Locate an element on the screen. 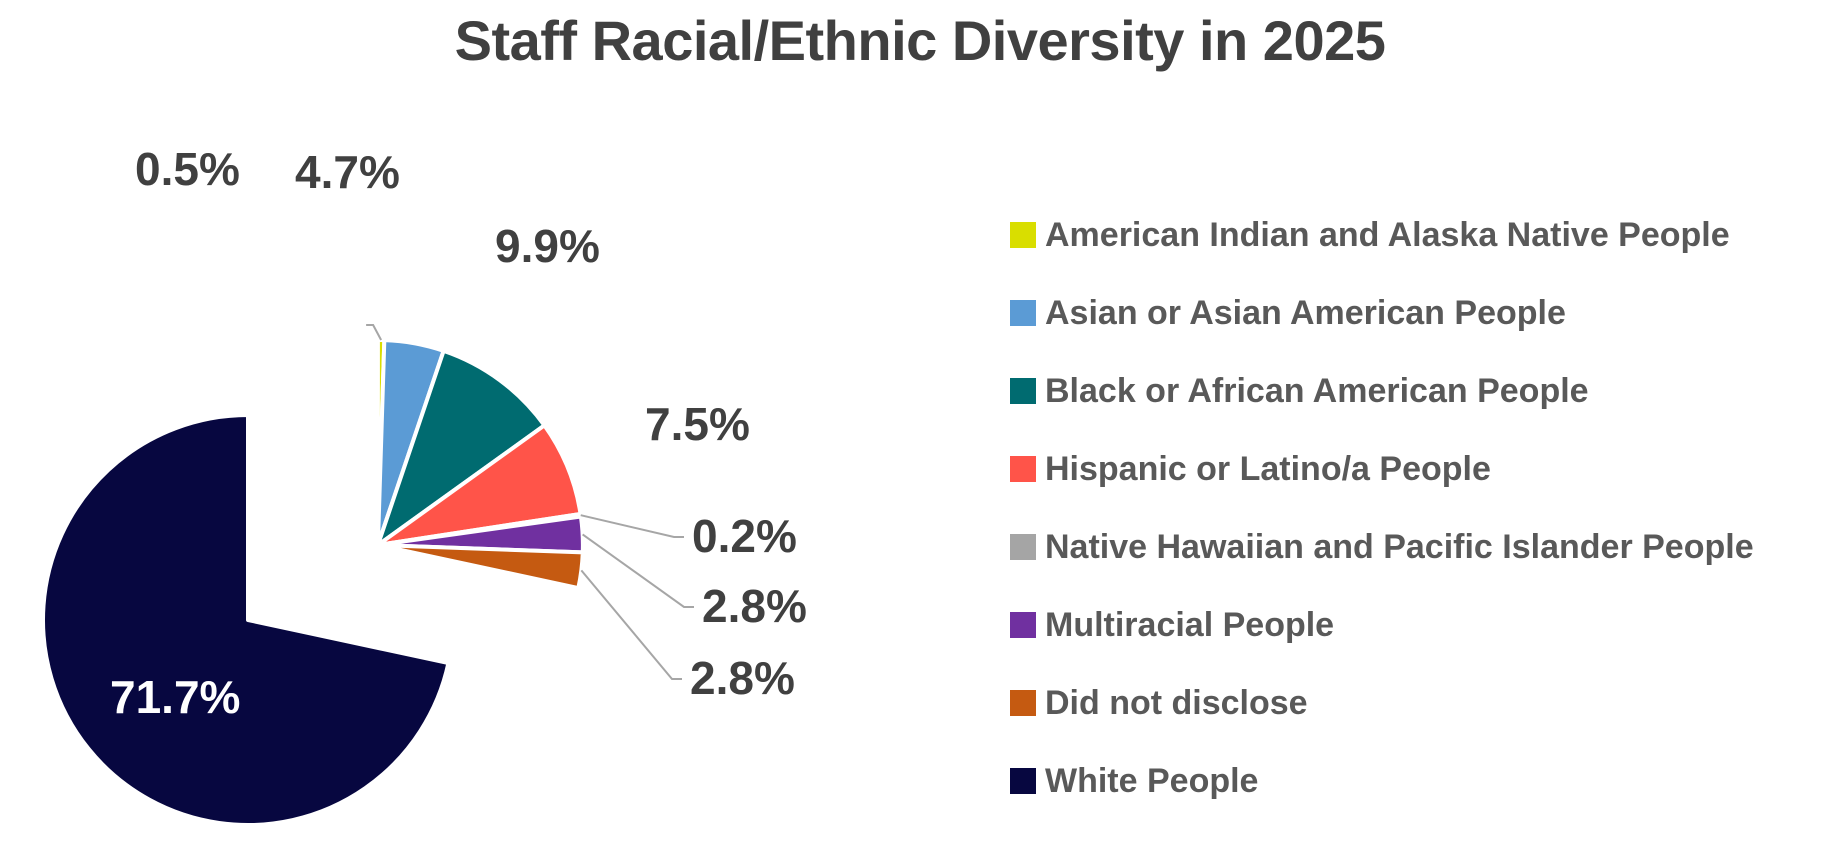 This screenshot has width=1840, height=846. data-label-multiracial-people: 2.8% is located at coordinates (754, 606).